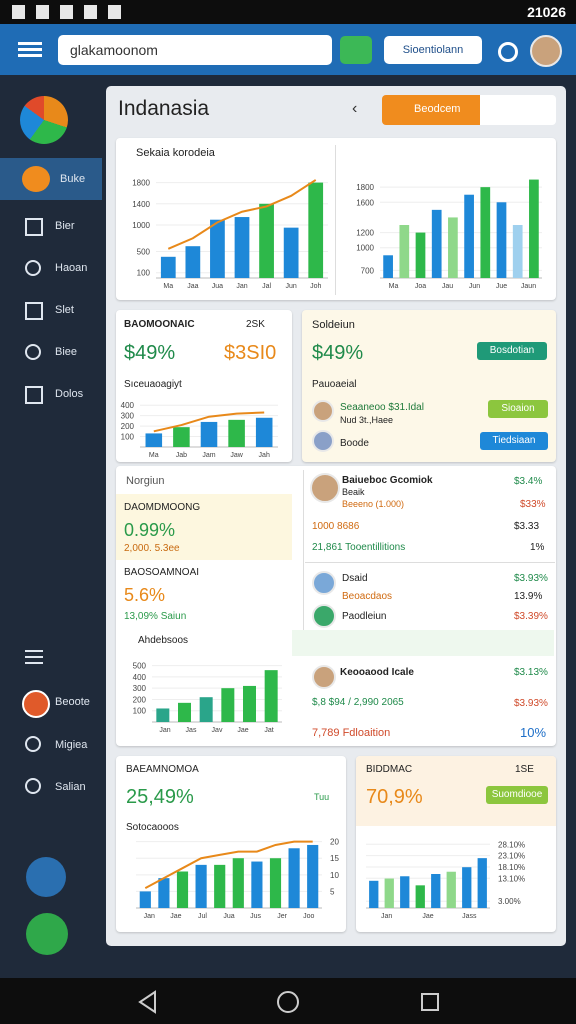 The image size is (576, 1024). Describe the element at coordinates (162, 507) in the screenshot. I see `block-title: DAOMDMOONG` at that location.